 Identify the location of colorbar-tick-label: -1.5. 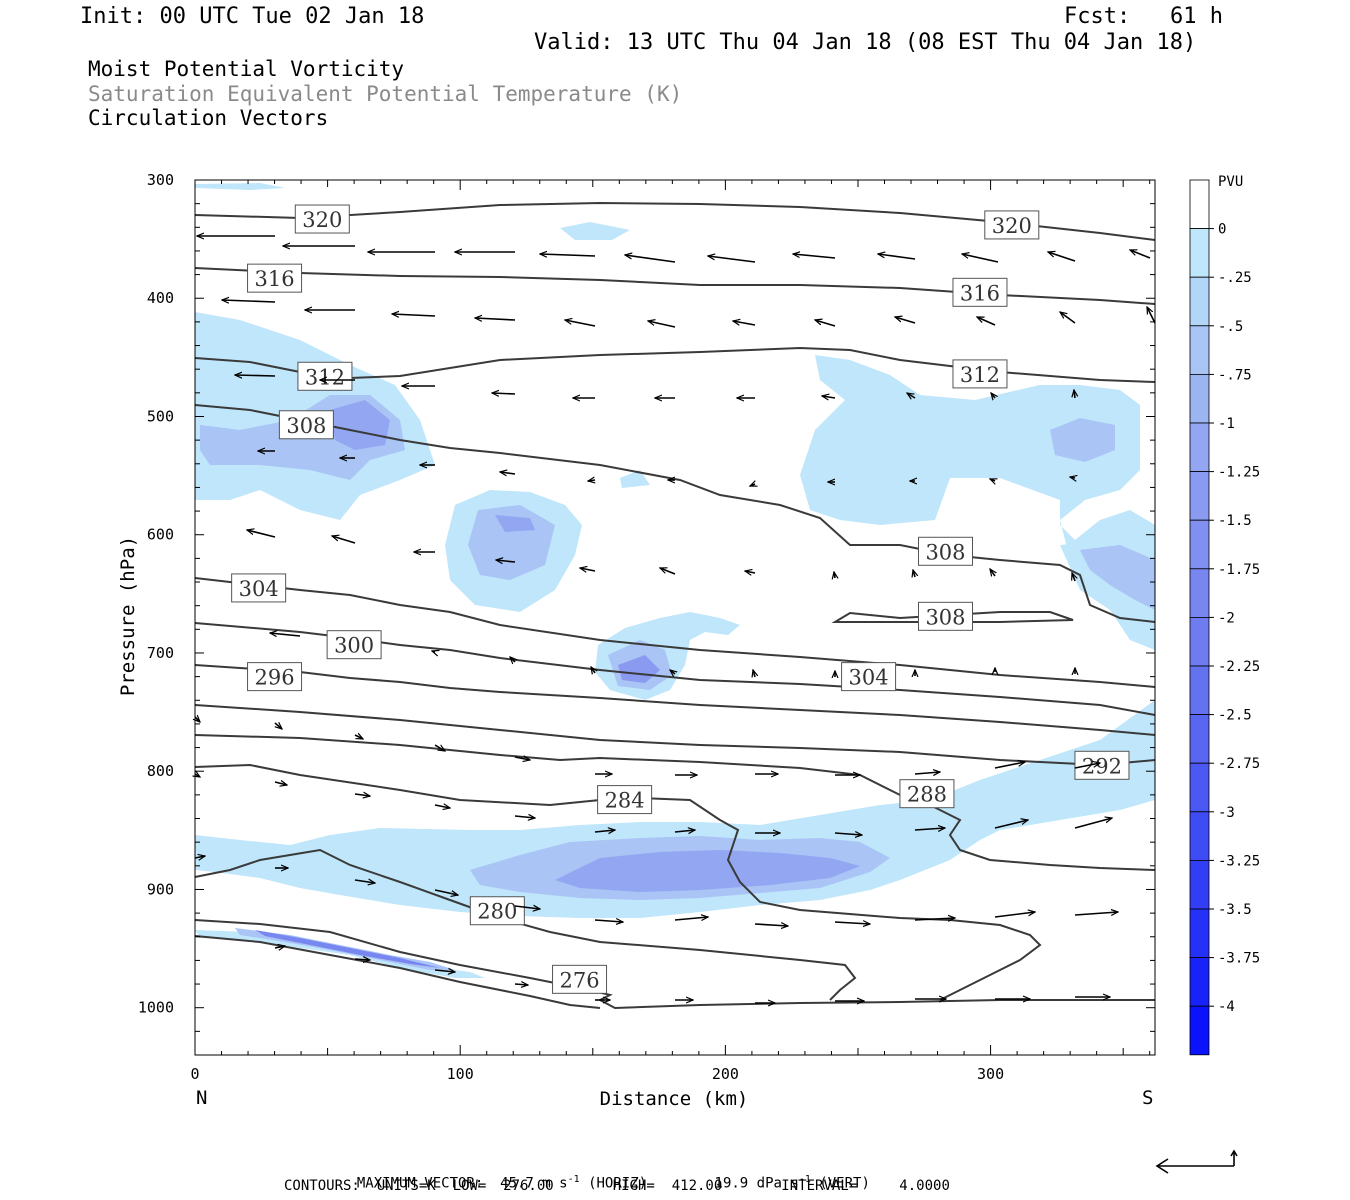
(1235, 521).